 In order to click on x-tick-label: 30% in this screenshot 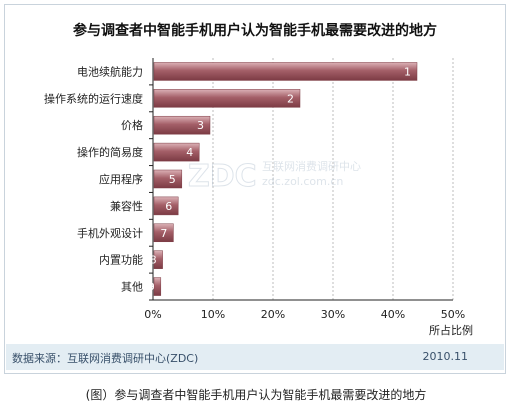, I will do `click(333, 314)`.